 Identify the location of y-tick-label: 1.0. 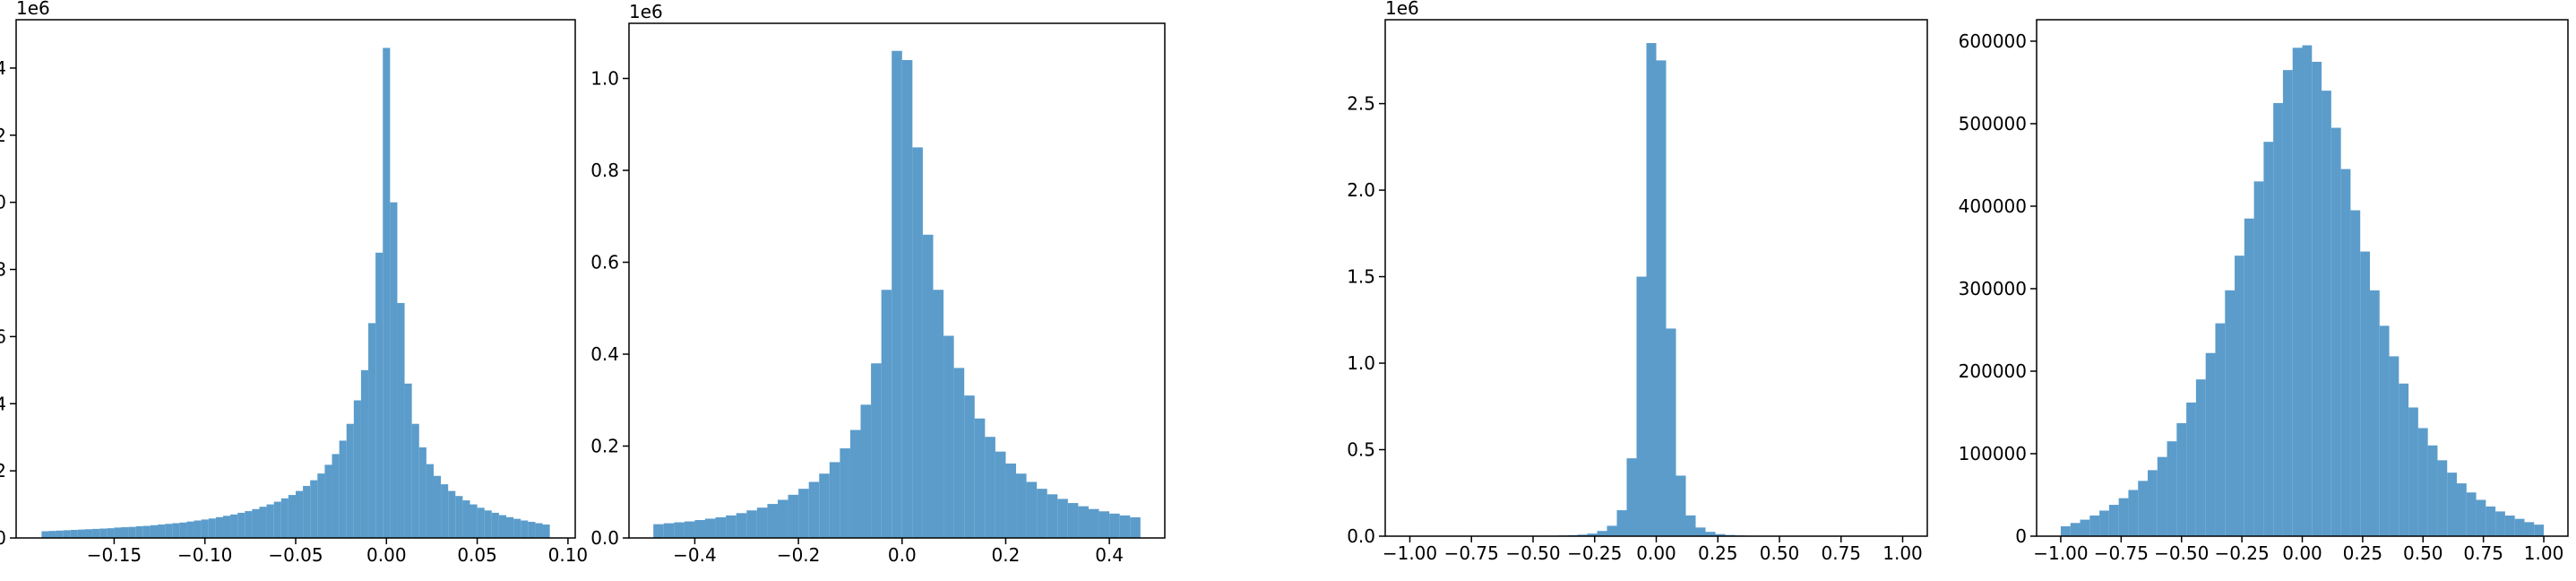
(1361, 363).